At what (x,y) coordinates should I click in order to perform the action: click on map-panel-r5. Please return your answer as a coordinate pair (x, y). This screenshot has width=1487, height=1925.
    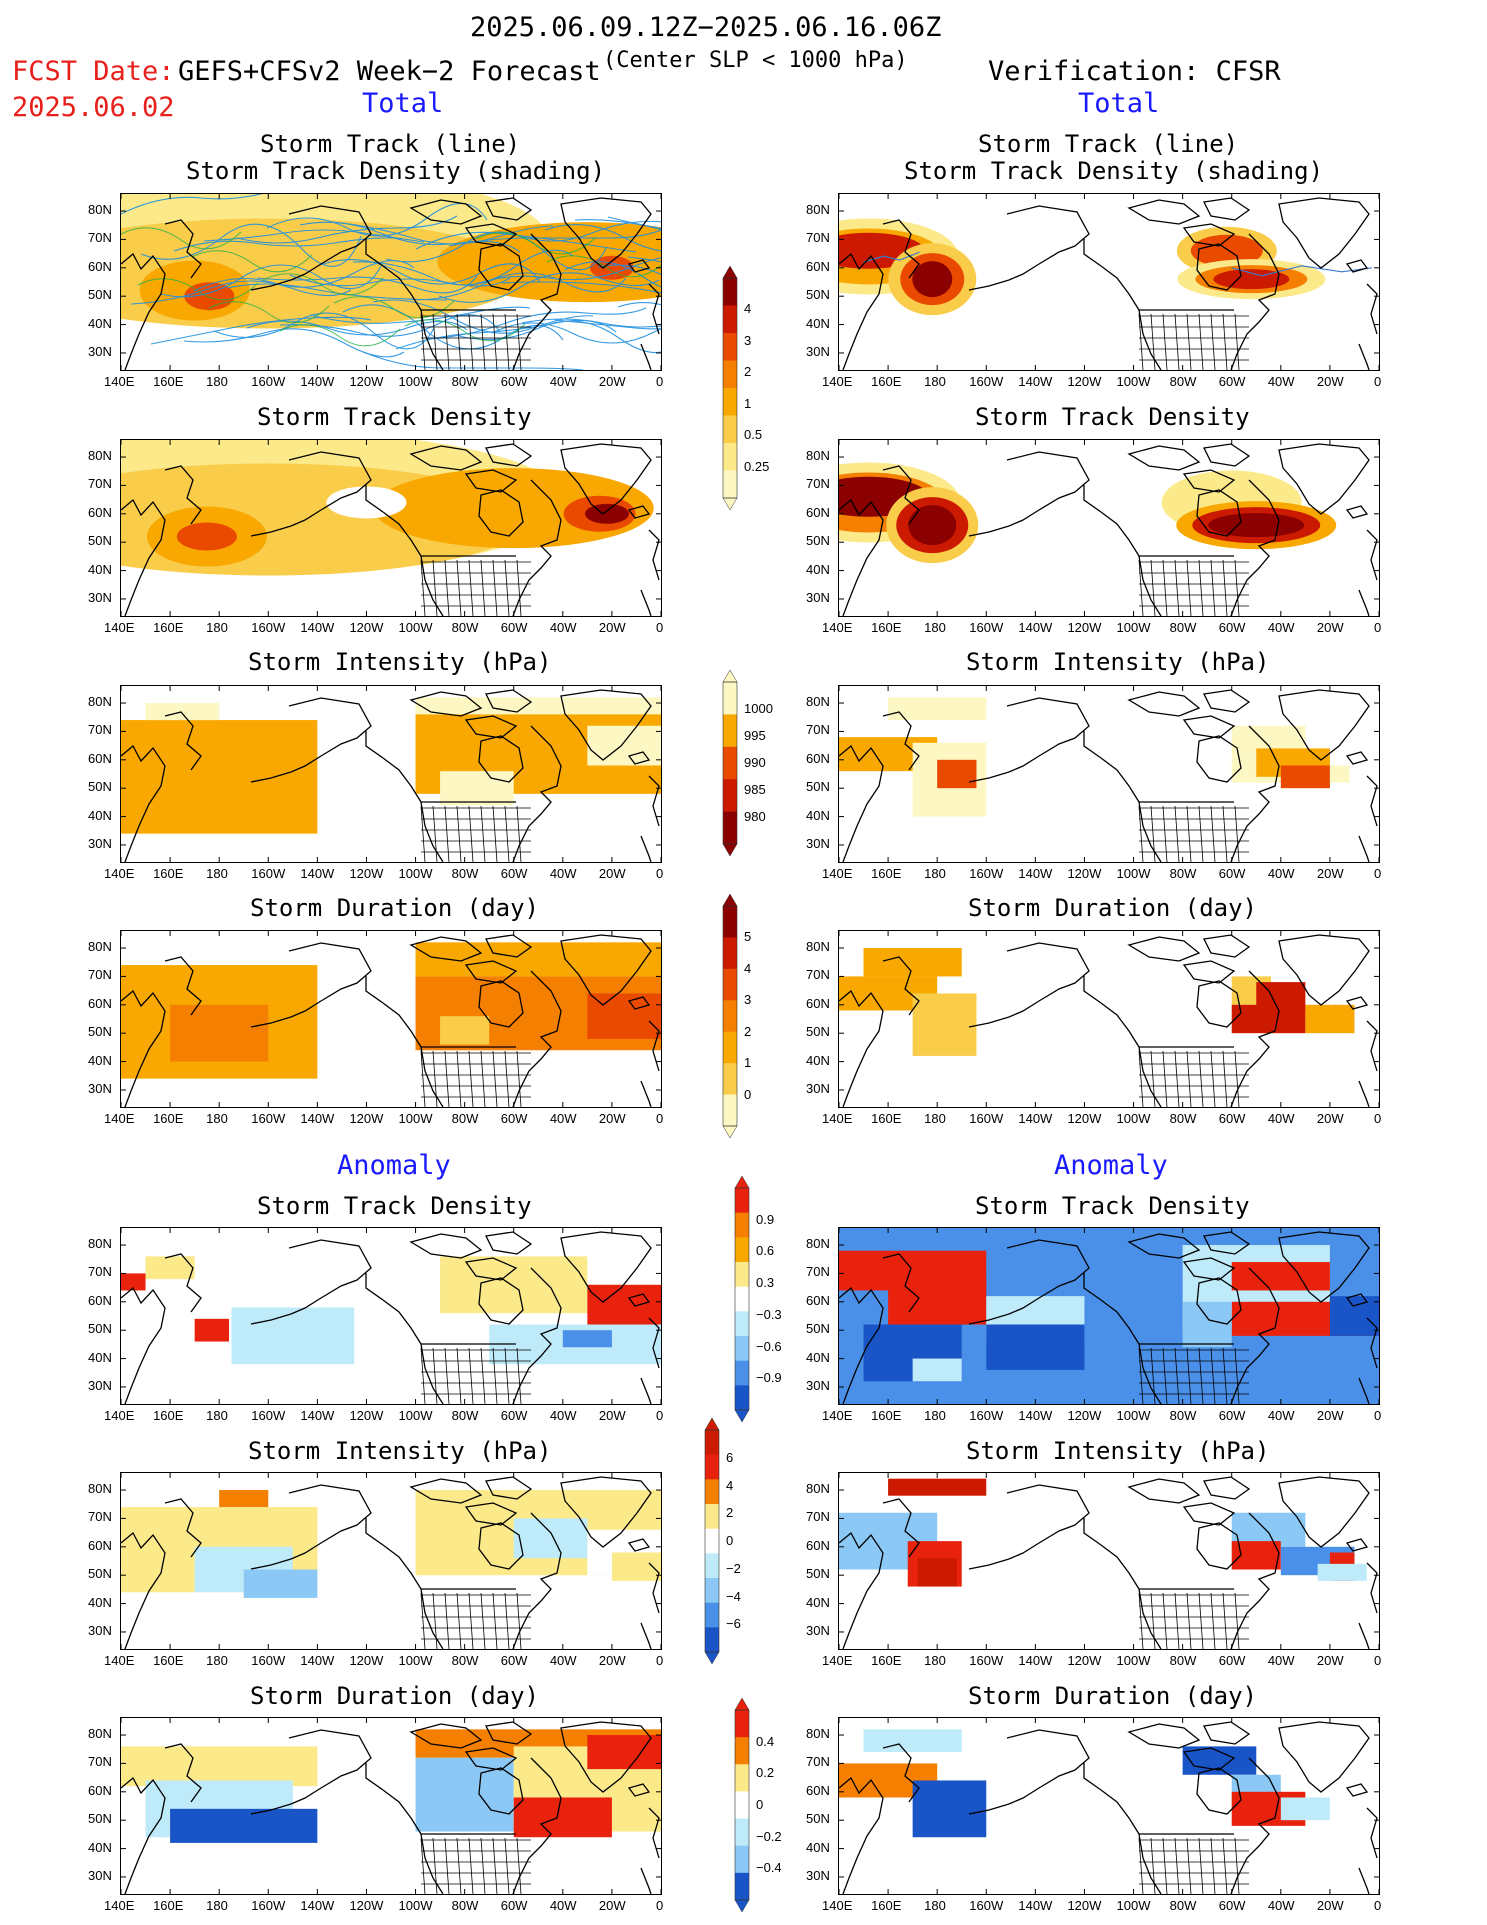
    Looking at the image, I should click on (1109, 1316).